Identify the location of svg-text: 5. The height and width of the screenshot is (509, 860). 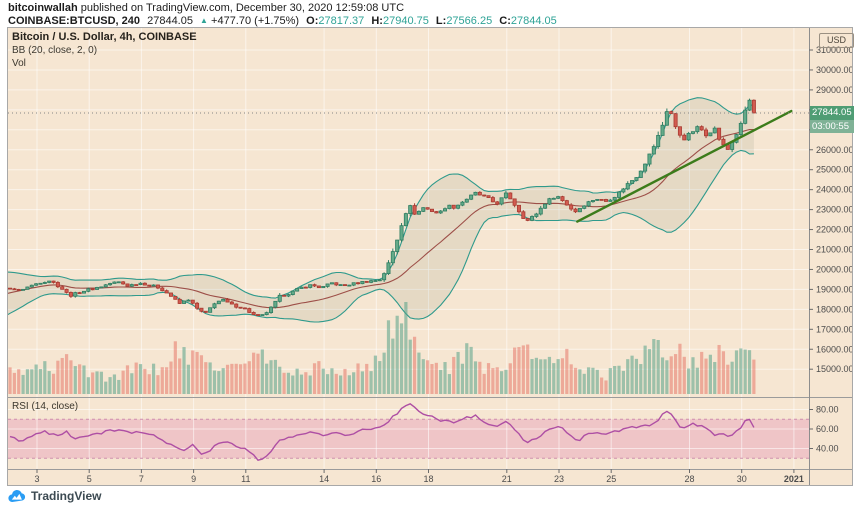
(89, 479).